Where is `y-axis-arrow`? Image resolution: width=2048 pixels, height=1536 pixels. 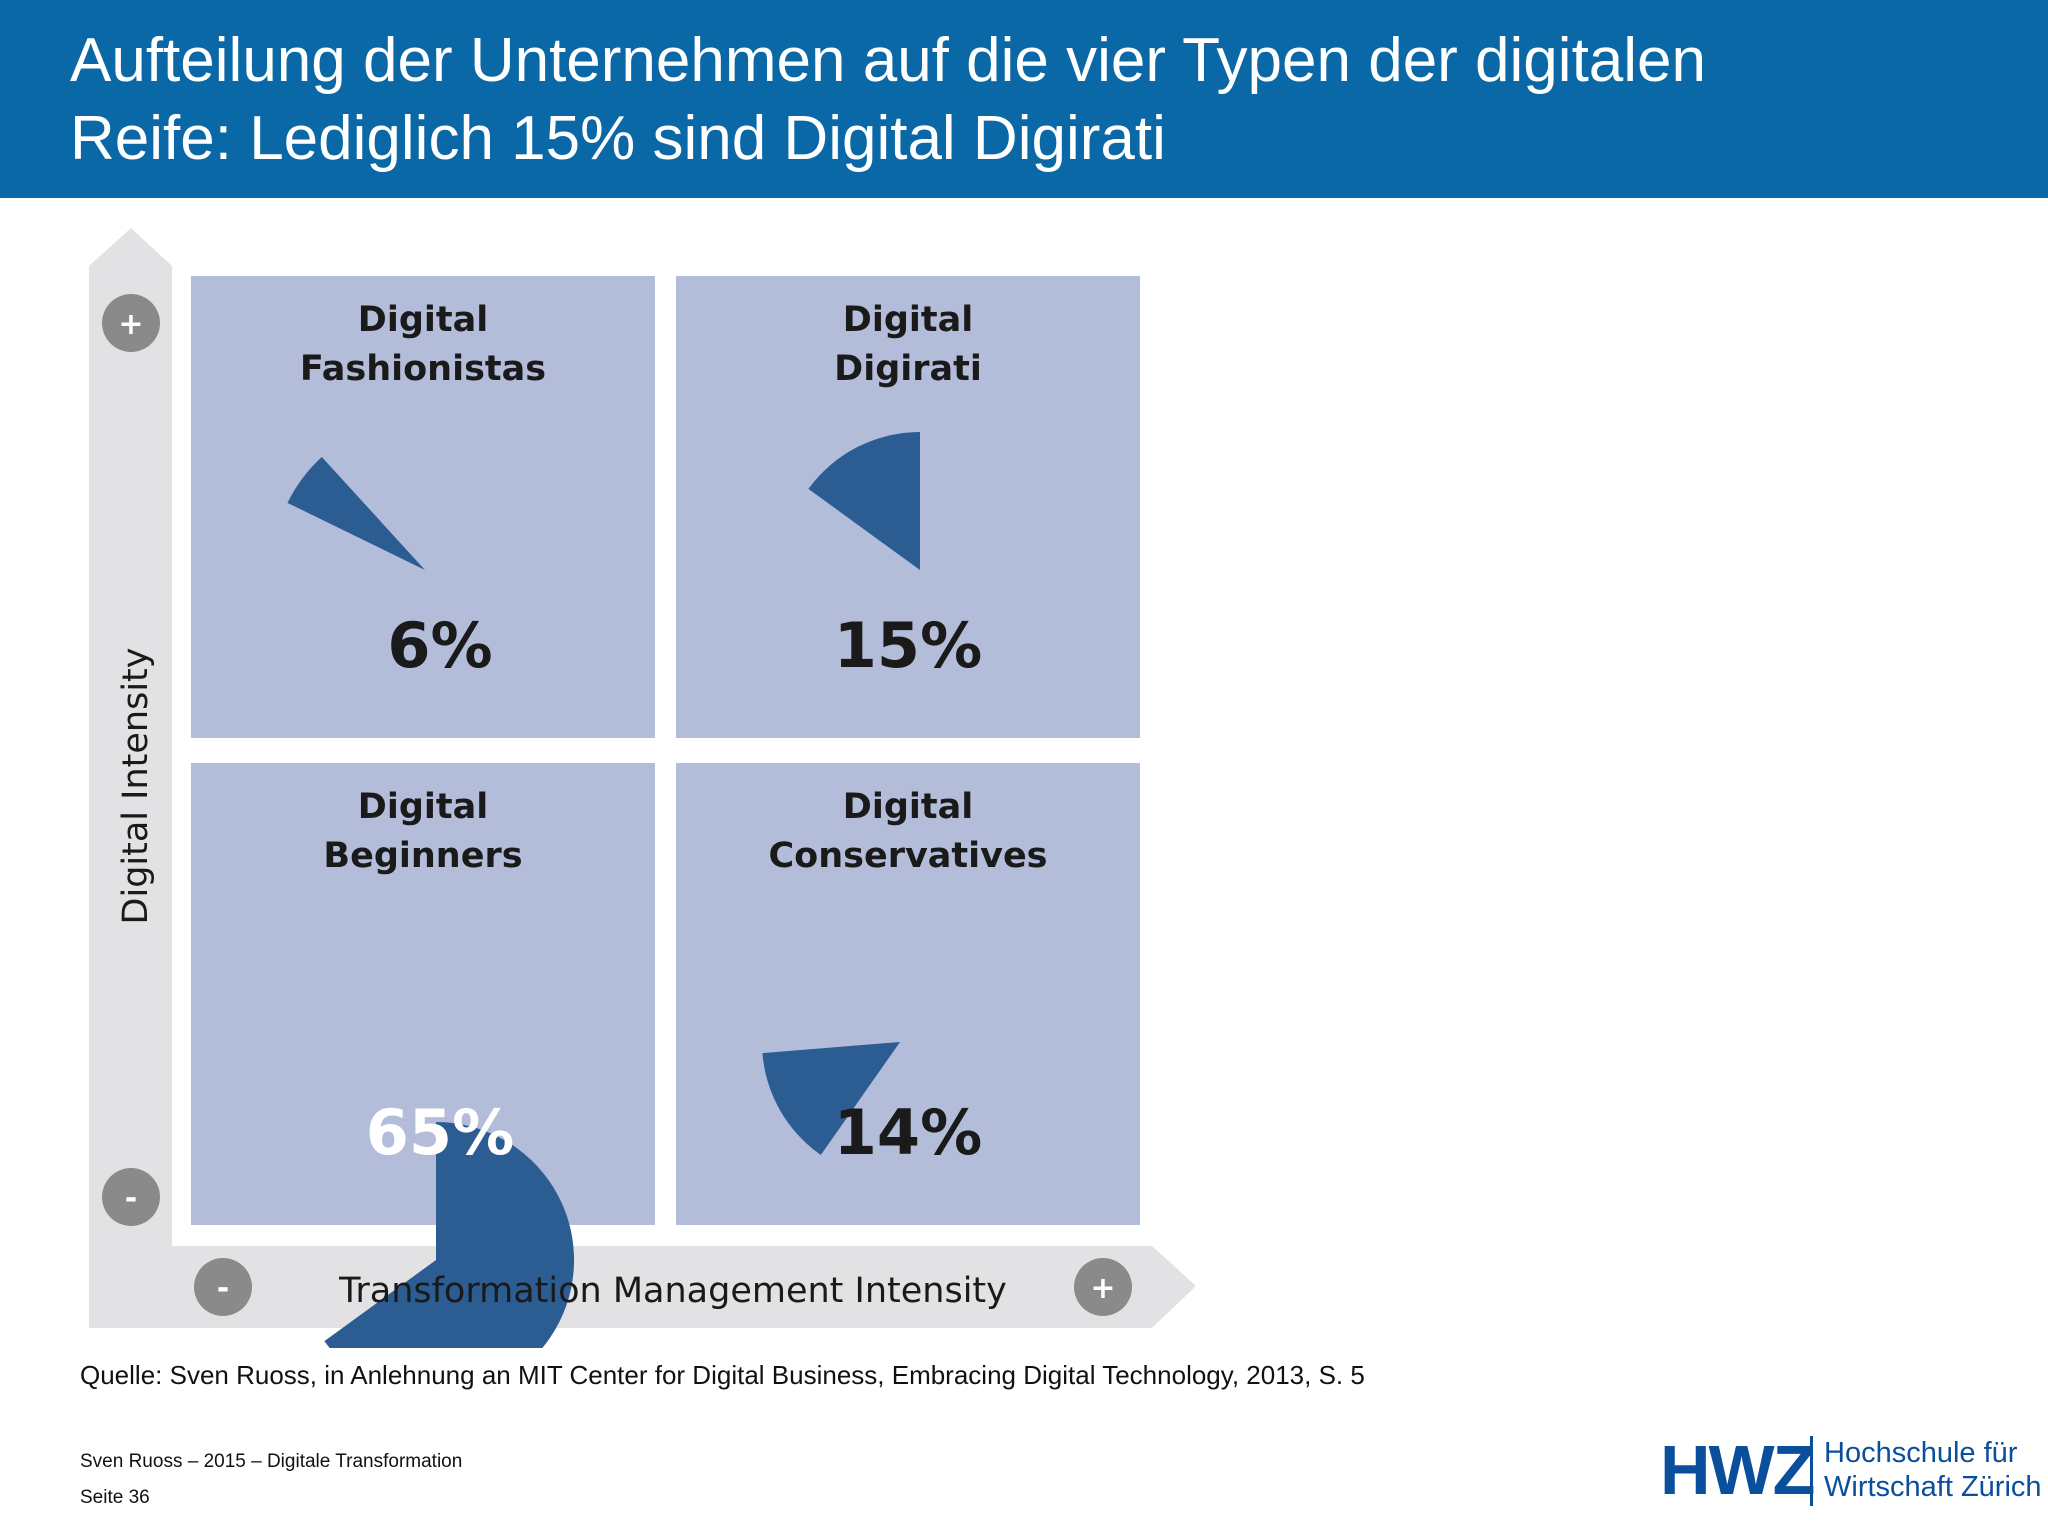 y-axis-arrow is located at coordinates (130, 778).